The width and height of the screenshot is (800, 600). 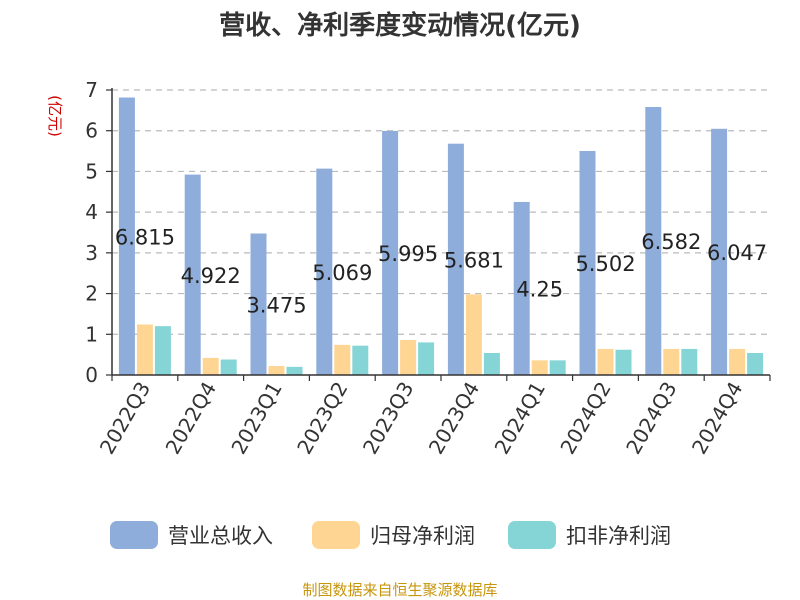 I want to click on data-label: 6.047, so click(x=737, y=253).